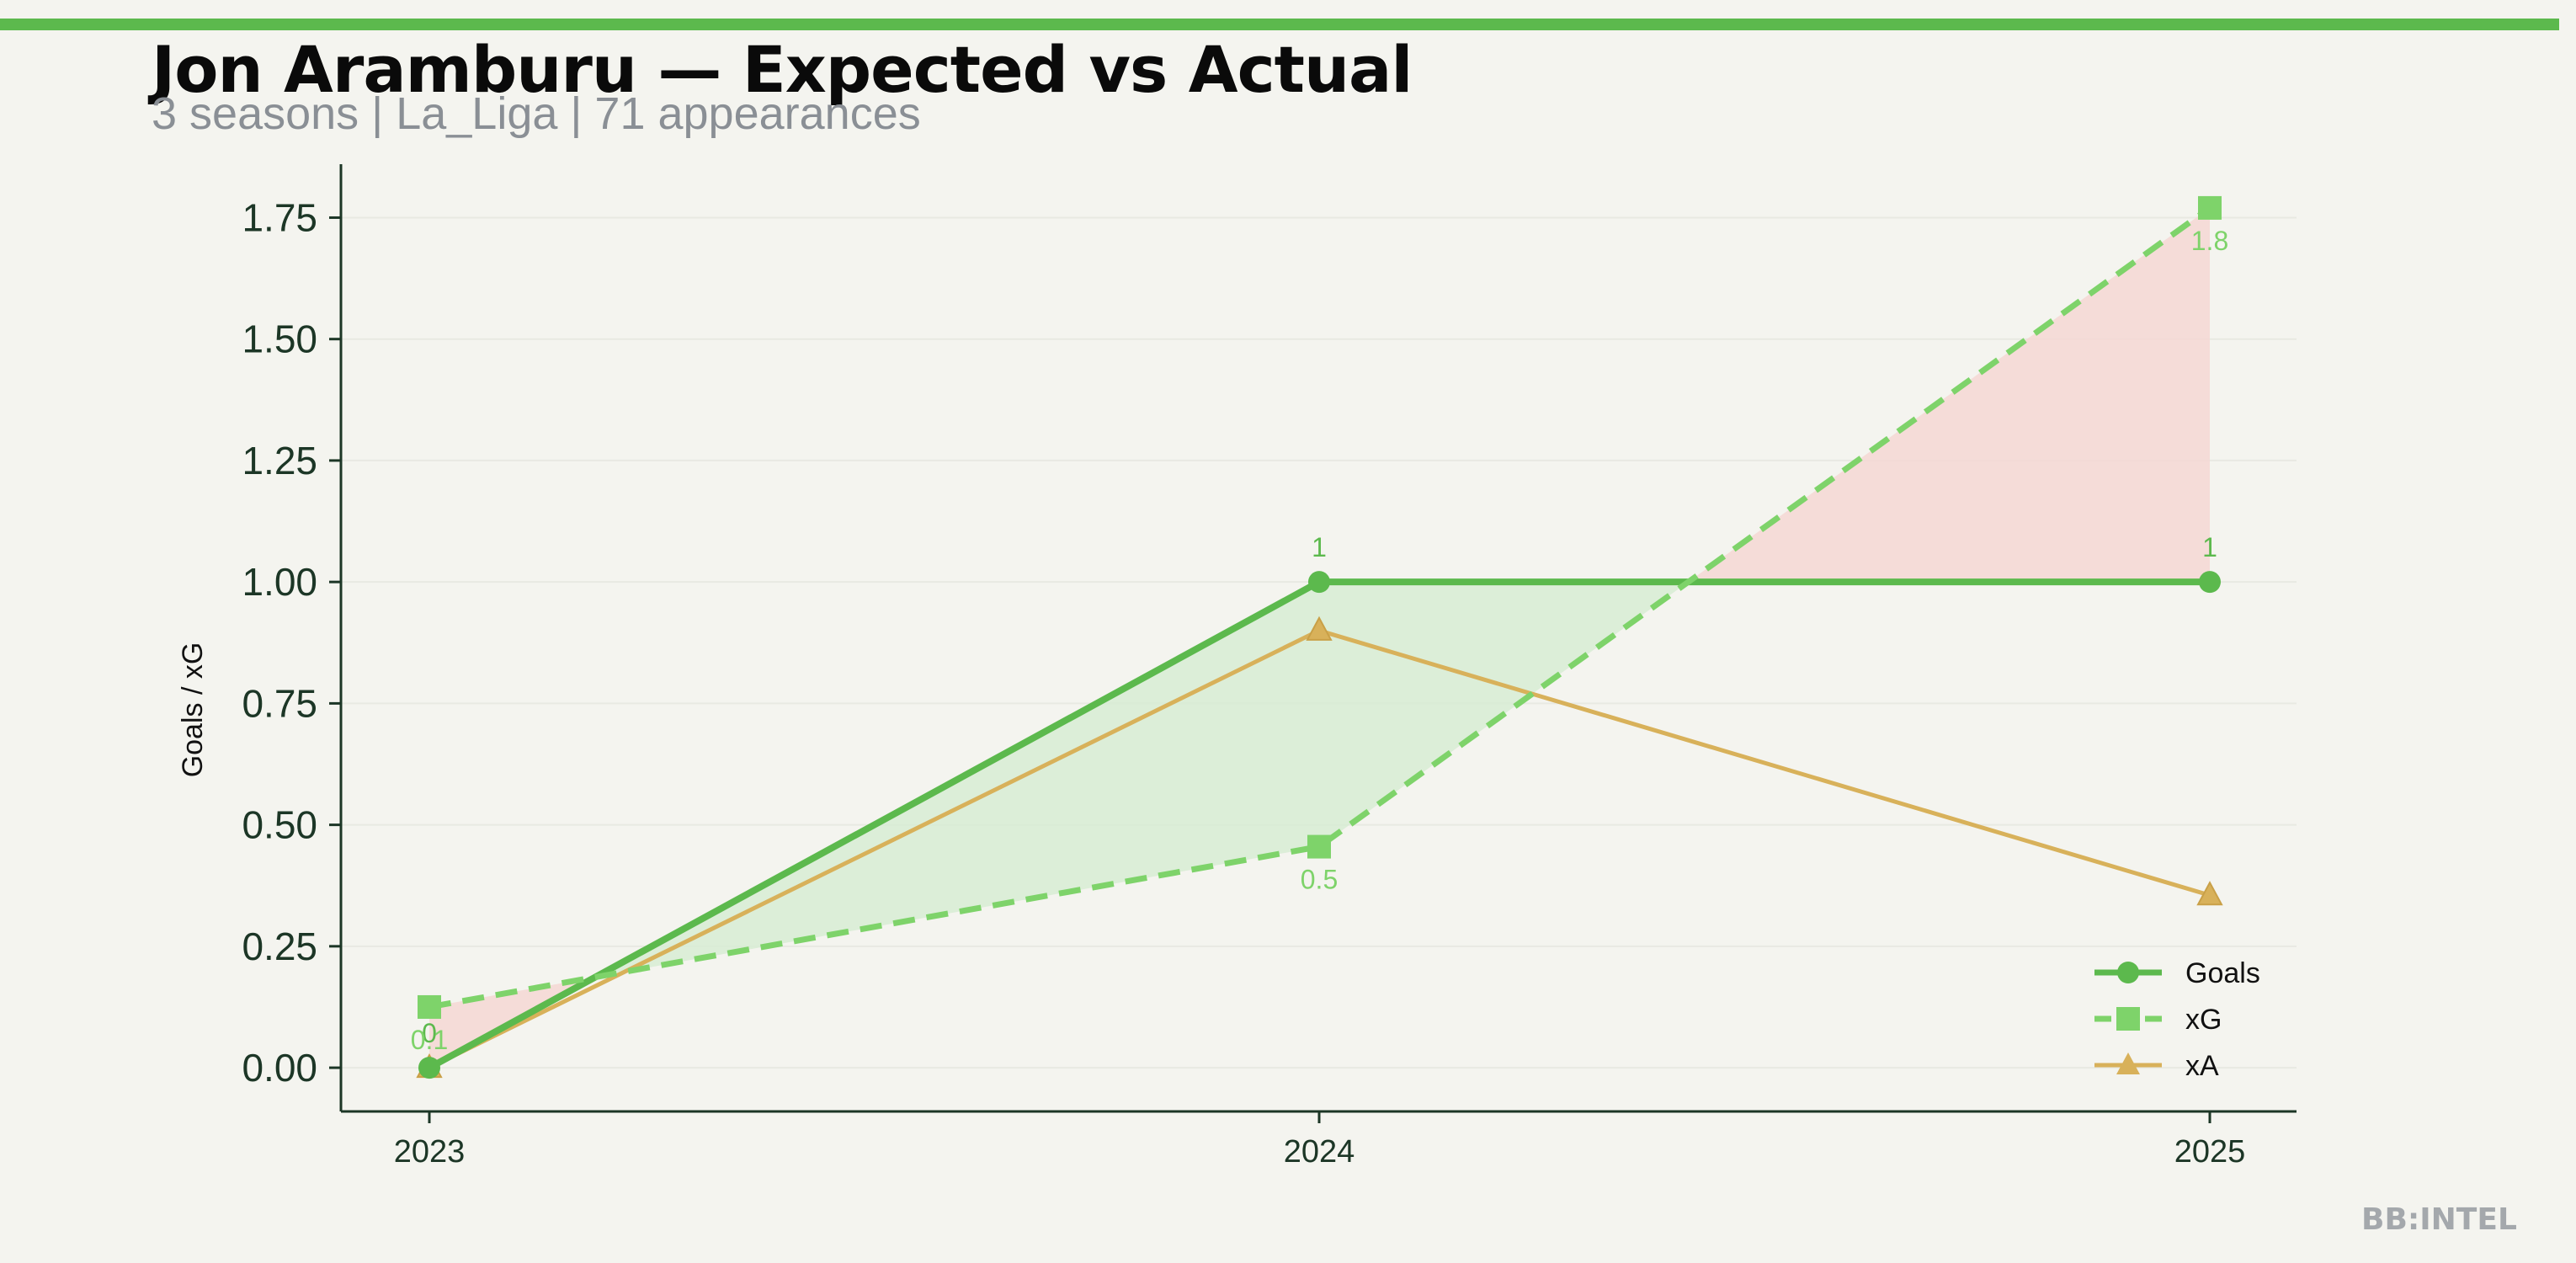 The width and height of the screenshot is (2576, 1263). I want to click on y-tick-label: 1.25, so click(280, 460).